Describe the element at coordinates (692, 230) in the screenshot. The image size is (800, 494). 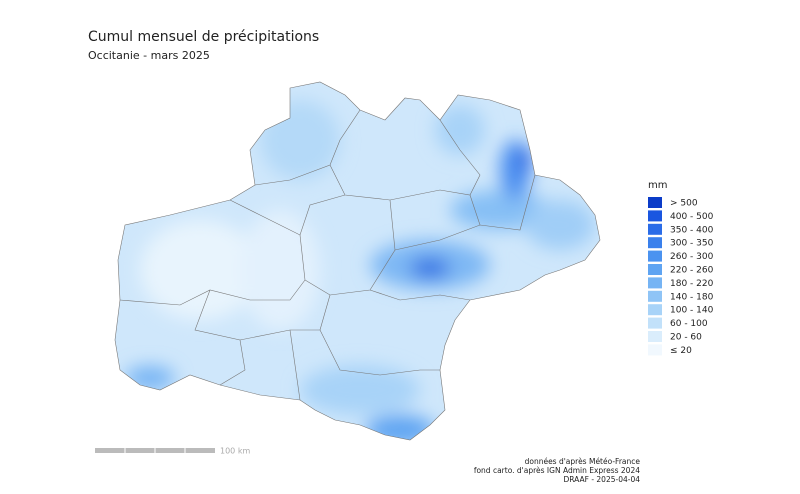
I see `legend-label: 350 - 400` at that location.